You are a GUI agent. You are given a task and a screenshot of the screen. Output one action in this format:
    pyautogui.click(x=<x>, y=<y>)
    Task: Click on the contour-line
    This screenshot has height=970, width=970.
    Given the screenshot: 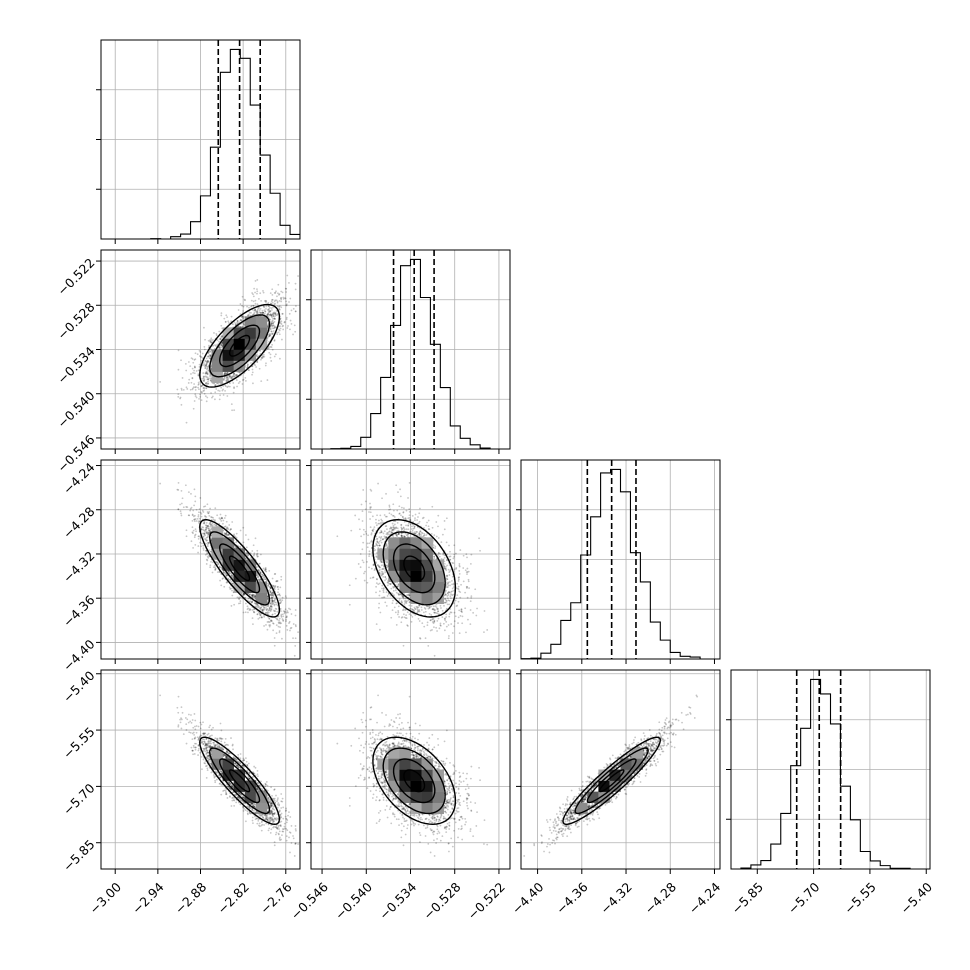 What is the action you would take?
    pyautogui.click(x=239, y=568)
    